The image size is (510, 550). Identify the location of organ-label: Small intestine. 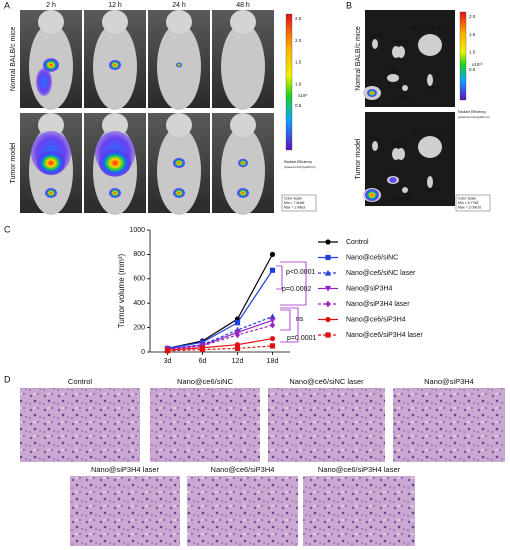
(430, 29).